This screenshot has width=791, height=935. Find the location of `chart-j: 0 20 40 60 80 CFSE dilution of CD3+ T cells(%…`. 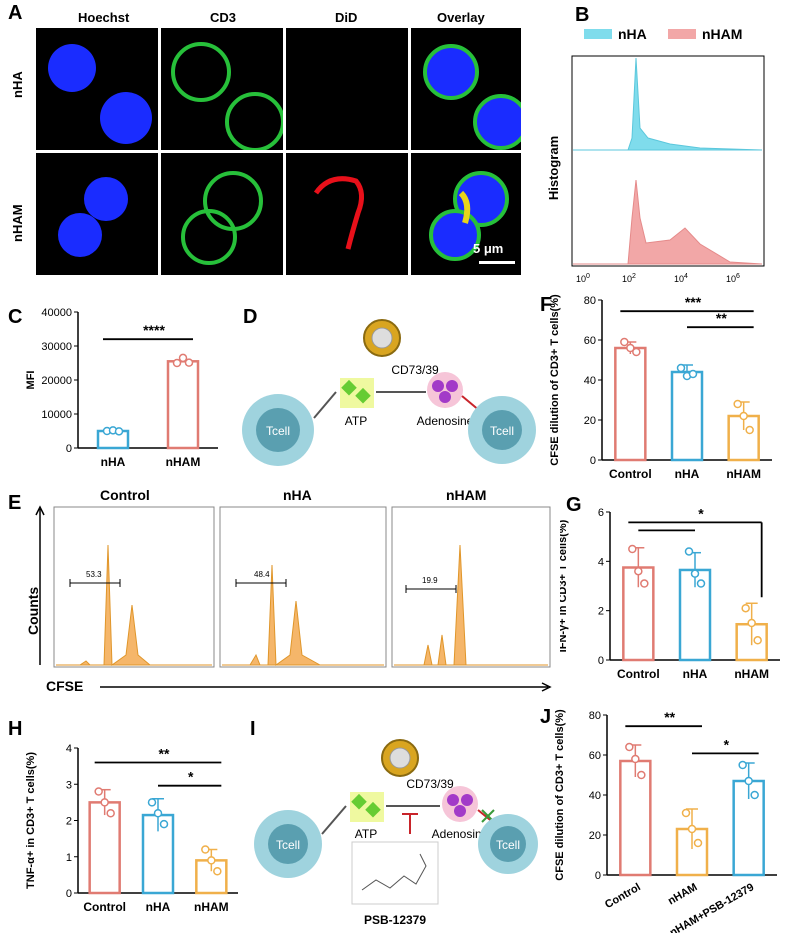

chart-j: 0 20 40 60 80 CFSE dilution of CD3+ T cells(%… is located at coordinates (665, 821).